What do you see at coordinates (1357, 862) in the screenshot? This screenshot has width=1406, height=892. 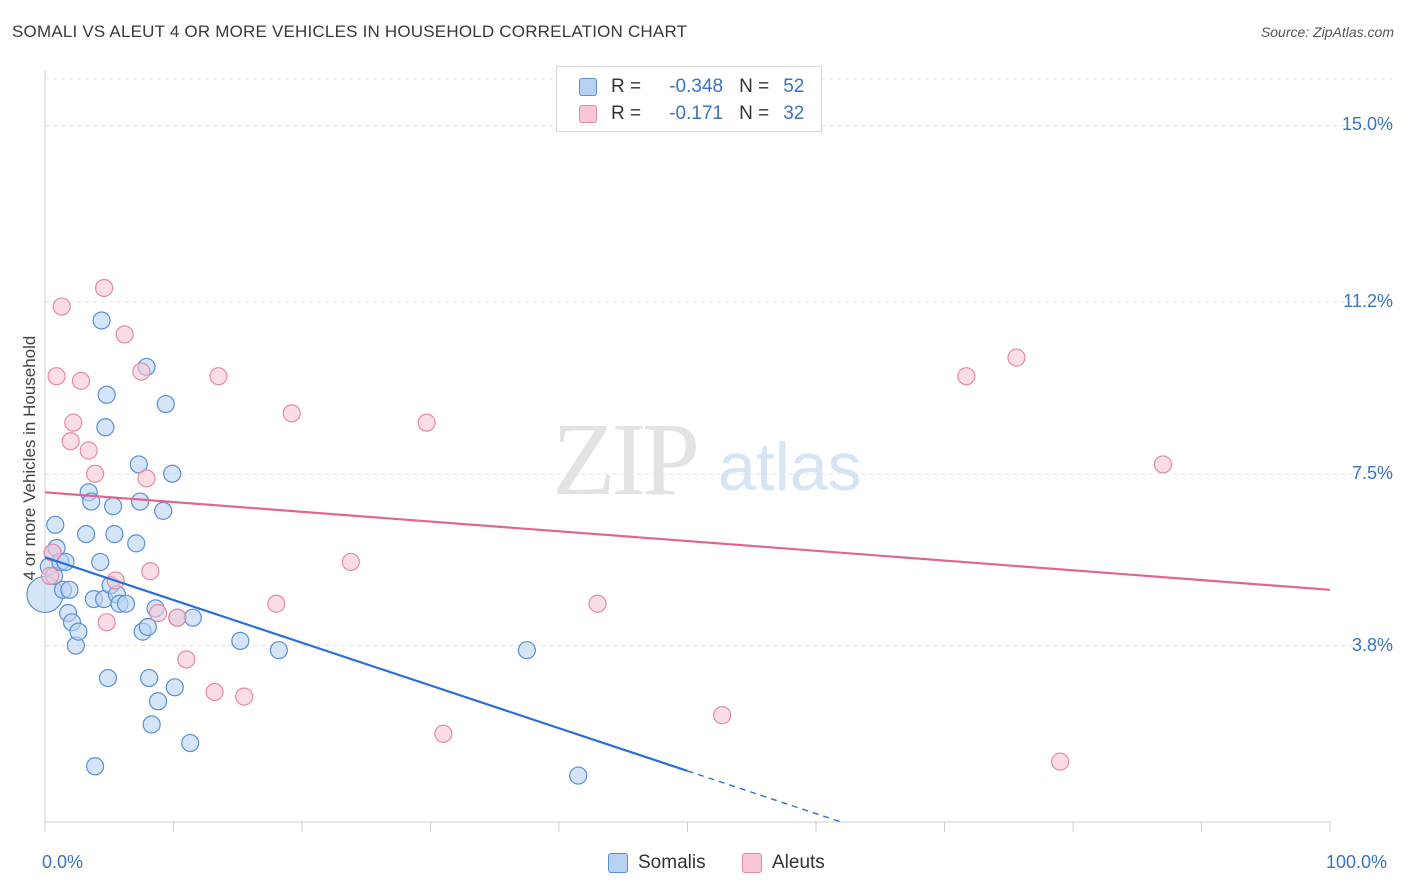 I see `x-tick-label-max: 100.0%` at bounding box center [1357, 862].